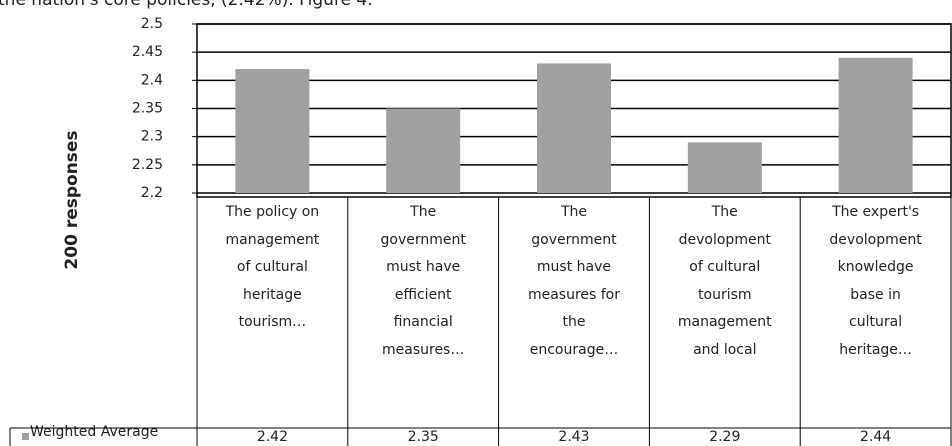  I want to click on y-tick-label: 2.5, so click(152, 24).